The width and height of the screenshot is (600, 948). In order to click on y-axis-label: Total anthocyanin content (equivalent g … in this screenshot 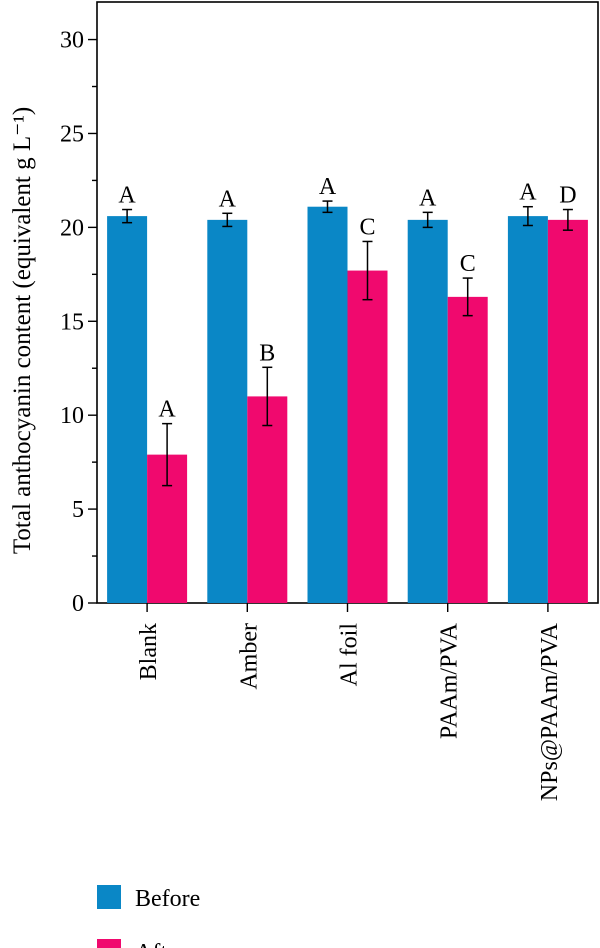, I will do `click(22, 330)`.